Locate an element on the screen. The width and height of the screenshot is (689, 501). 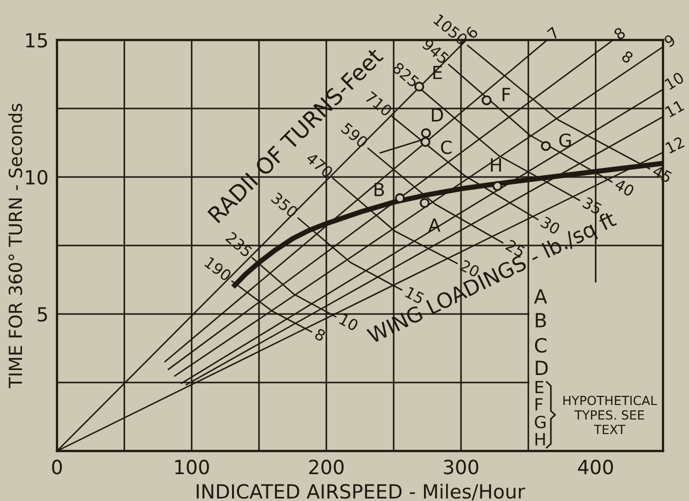
x-tick-label: 400 is located at coordinates (595, 467).